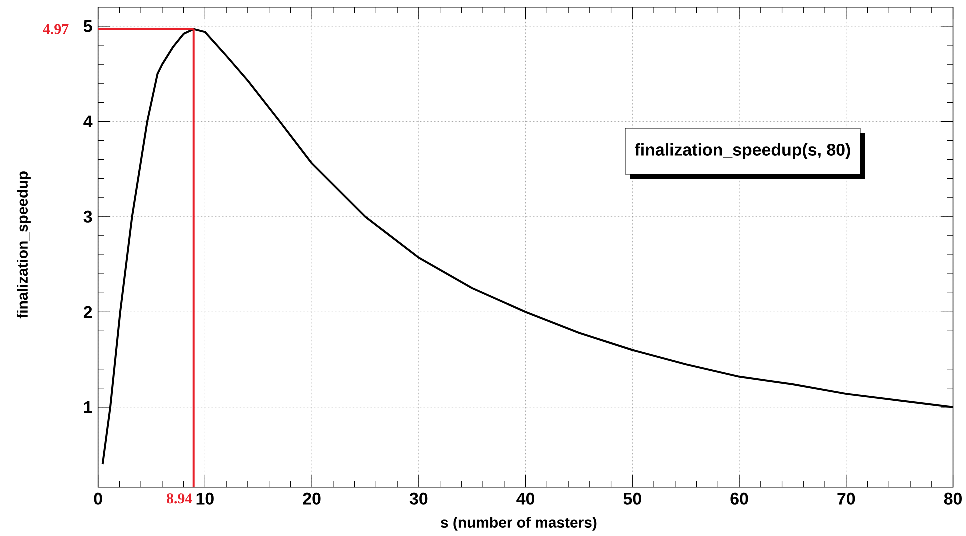 Image resolution: width=966 pixels, height=536 pixels. I want to click on y-tick-label: 5, so click(88, 26).